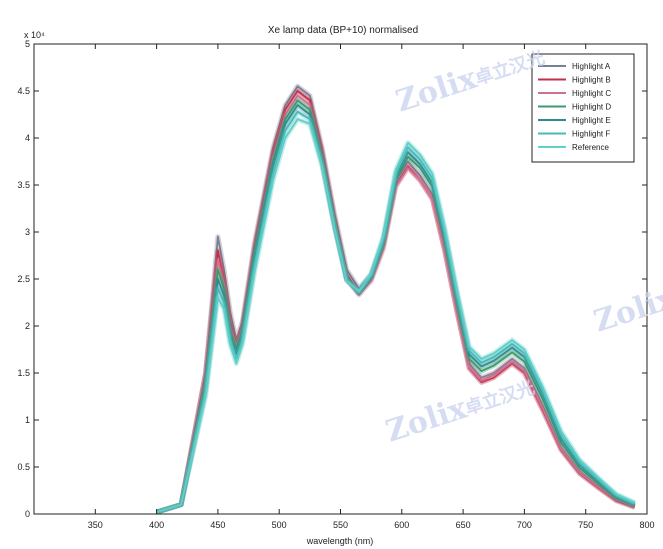 The image size is (663, 549). What do you see at coordinates (27, 138) in the screenshot?
I see `y-tick-label: 4` at bounding box center [27, 138].